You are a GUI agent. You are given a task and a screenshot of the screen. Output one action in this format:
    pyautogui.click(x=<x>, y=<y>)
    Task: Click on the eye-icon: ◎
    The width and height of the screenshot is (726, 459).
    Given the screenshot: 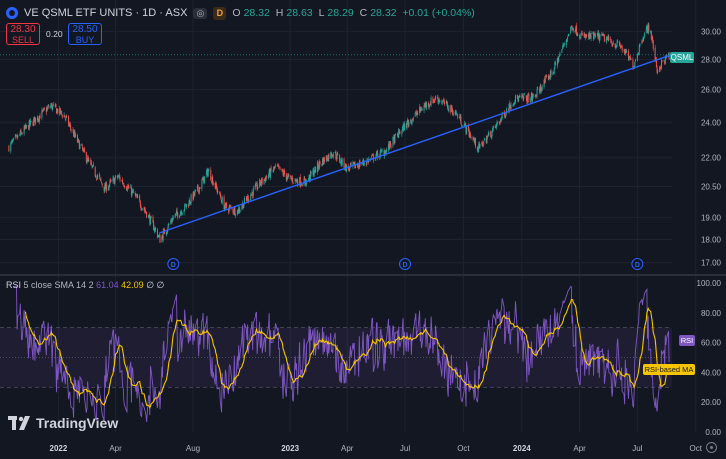 What is the action you would take?
    pyautogui.click(x=200, y=13)
    